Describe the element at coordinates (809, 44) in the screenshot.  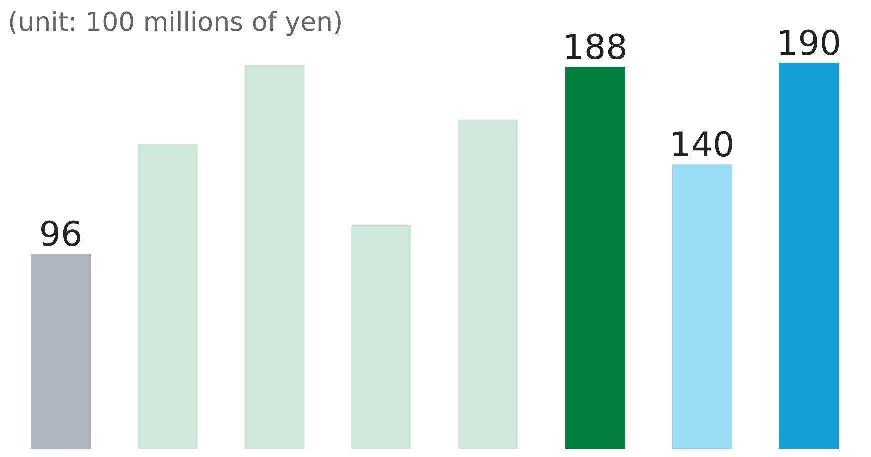
I see `data-label: 190` at that location.